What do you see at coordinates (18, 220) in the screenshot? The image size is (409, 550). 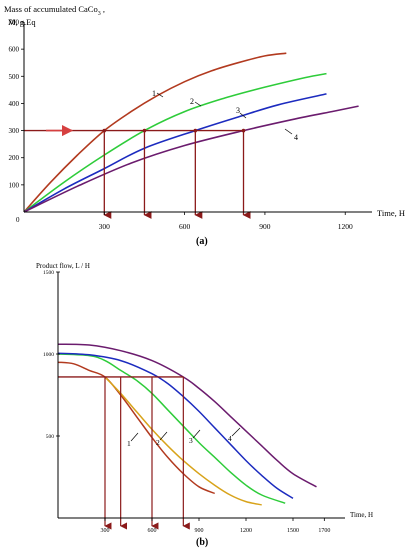 I see `chart-a-origin-label: 0` at bounding box center [18, 220].